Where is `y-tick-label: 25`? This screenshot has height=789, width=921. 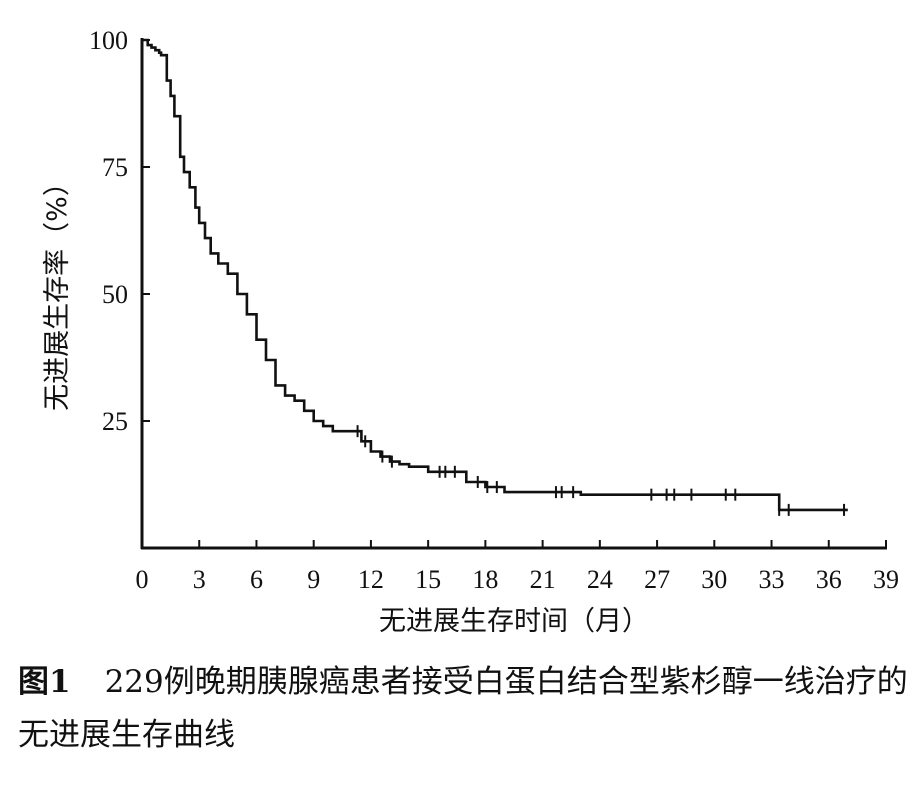 y-tick-label: 25 is located at coordinates (115, 421).